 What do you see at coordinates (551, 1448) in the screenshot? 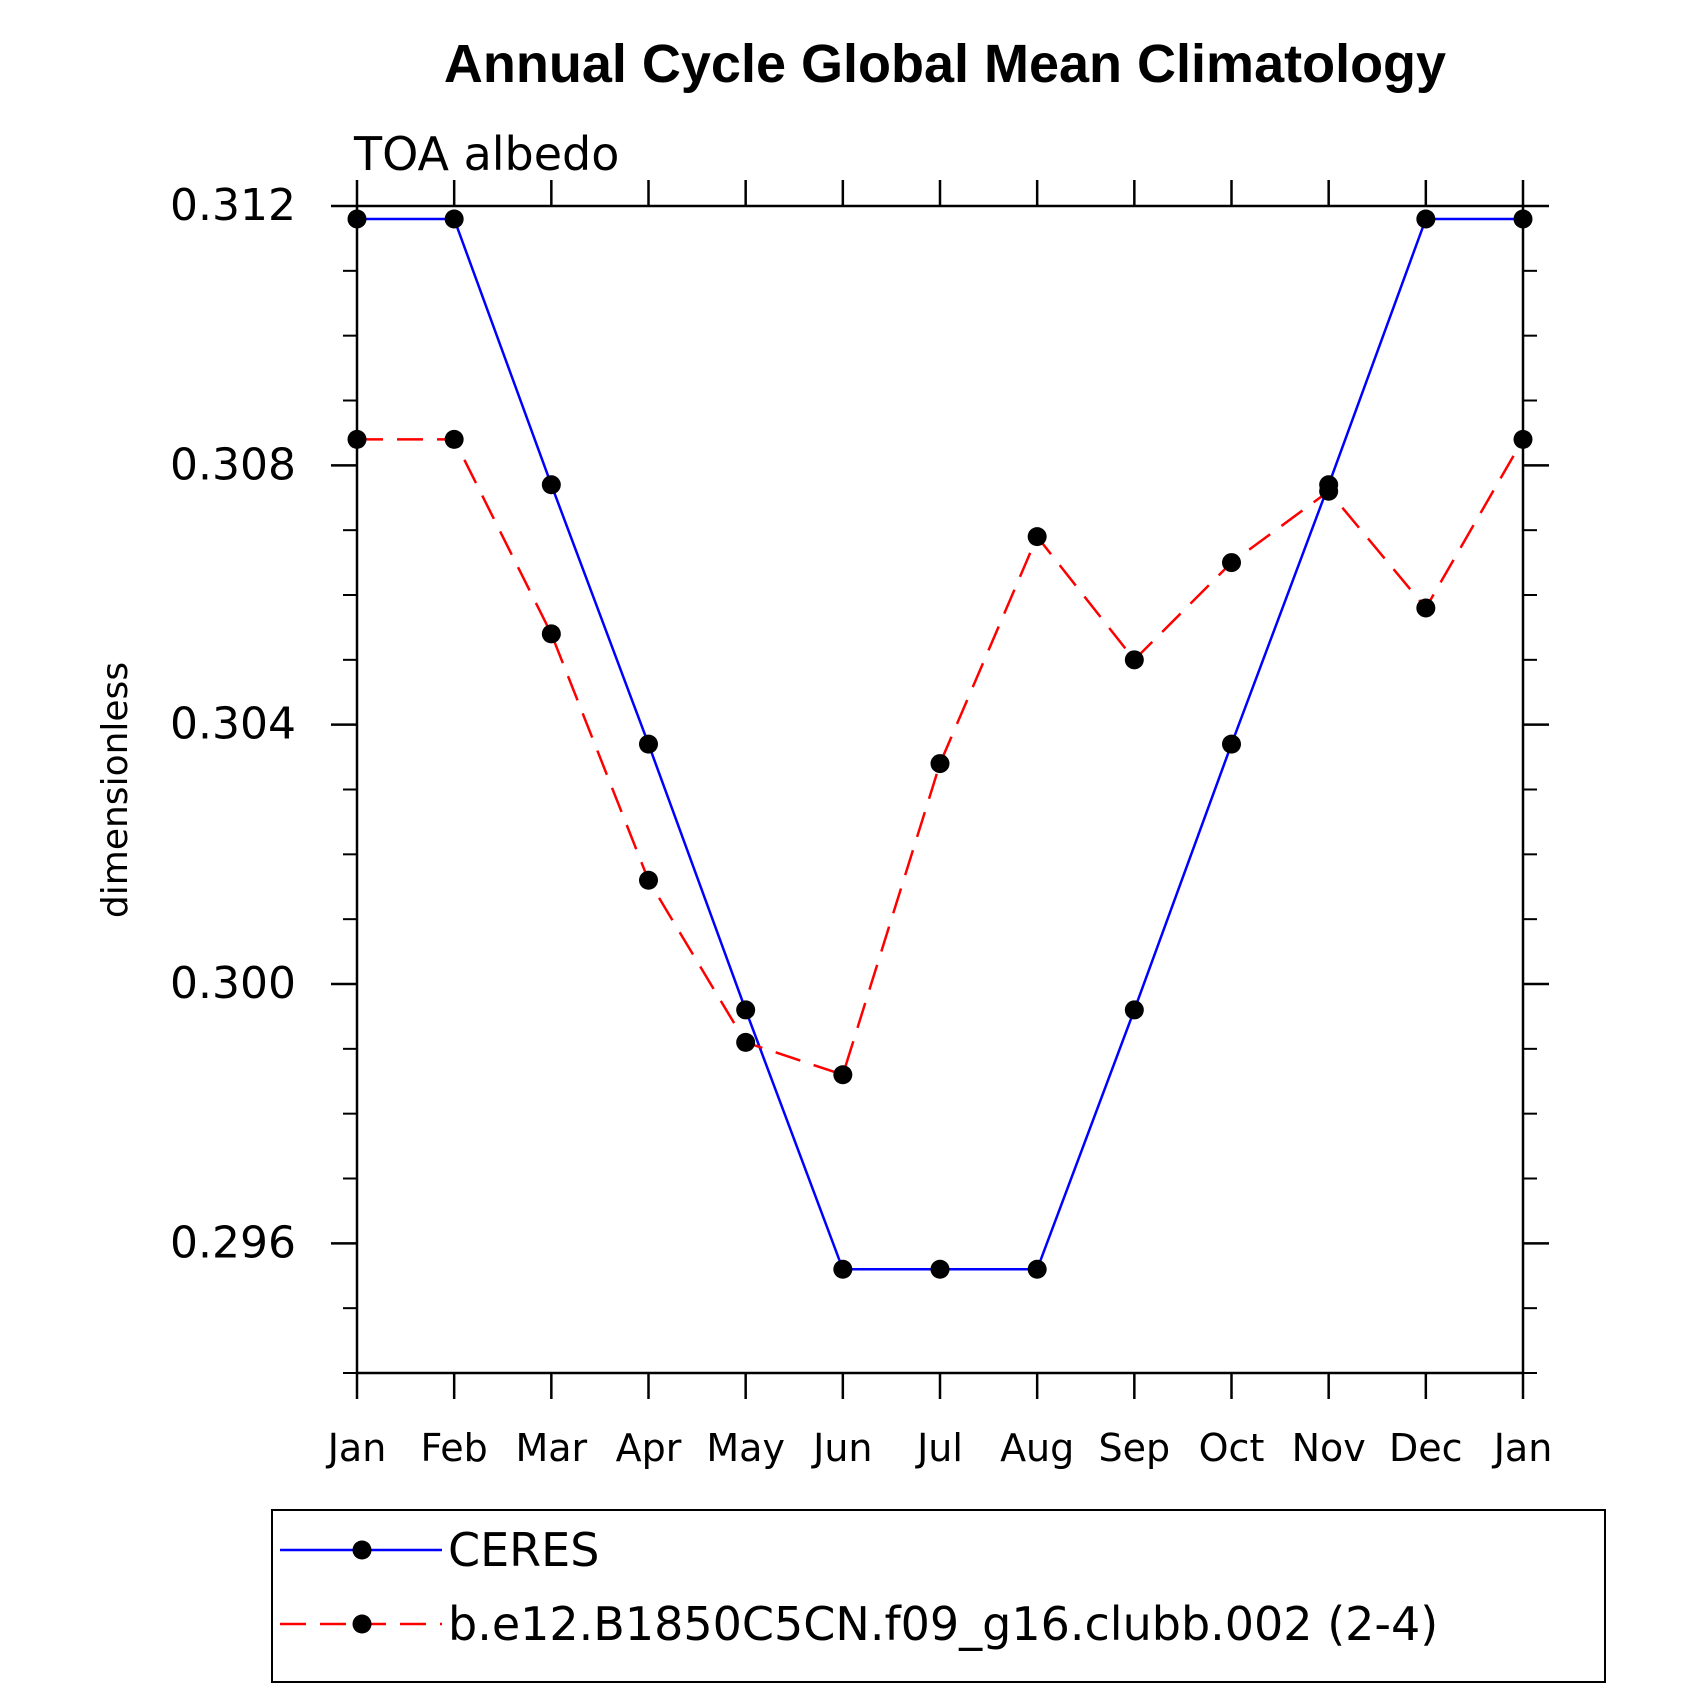
I see `x-tick-label: Mar` at bounding box center [551, 1448].